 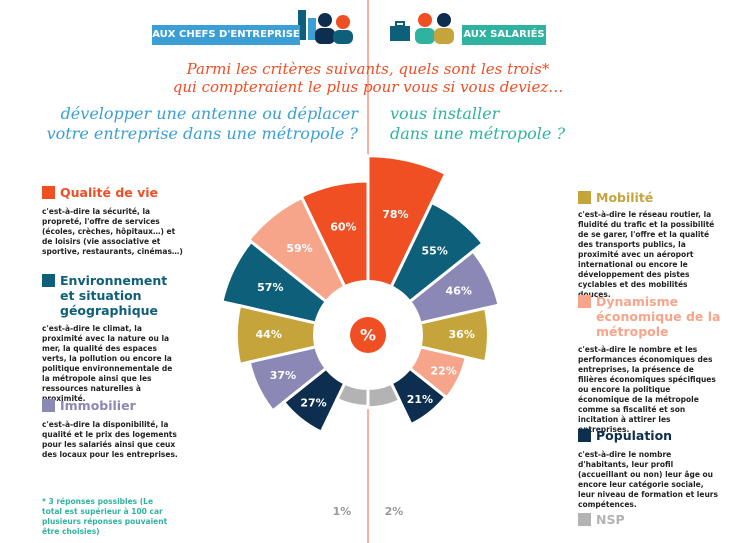 I want to click on value-label: 46%, so click(x=459, y=290).